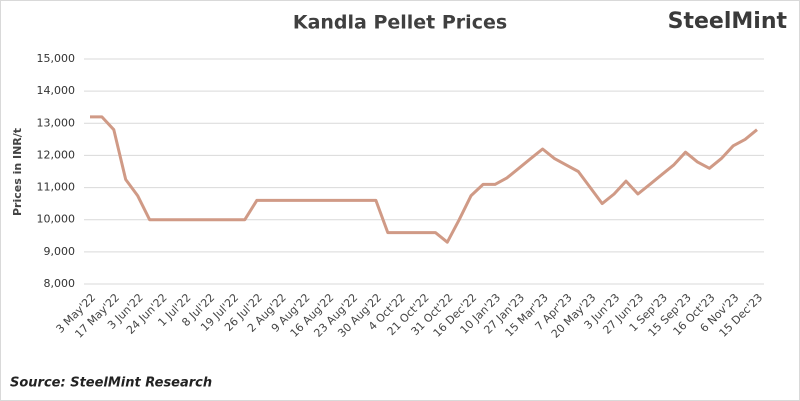  I want to click on y-tick-label: 12,000, so click(56, 154).